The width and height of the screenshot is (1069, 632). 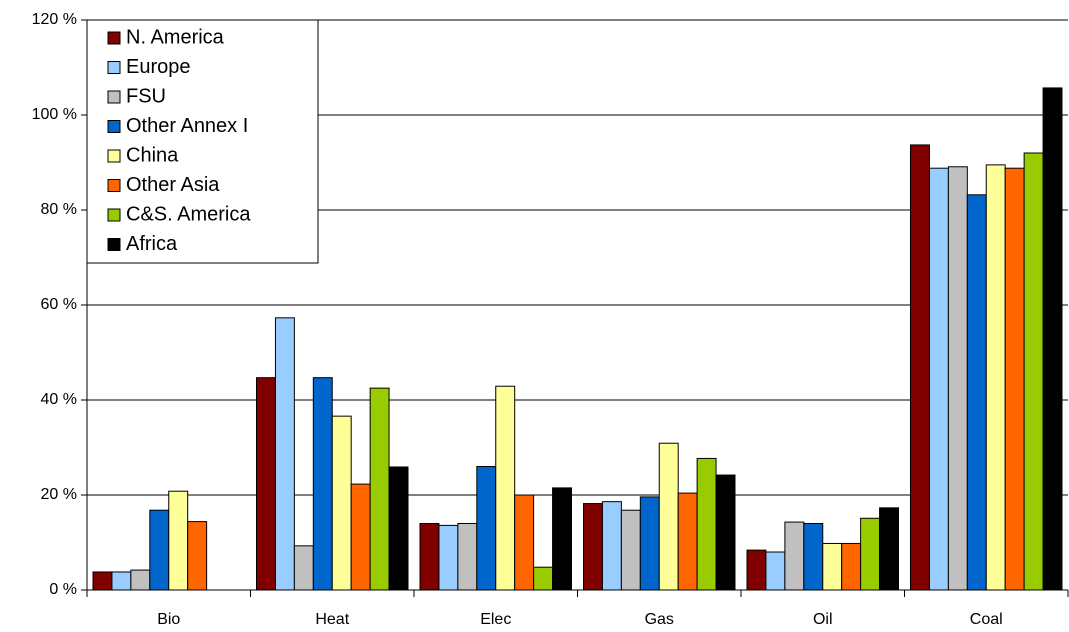 I want to click on y-tick-label: 20 %, so click(x=59, y=494).